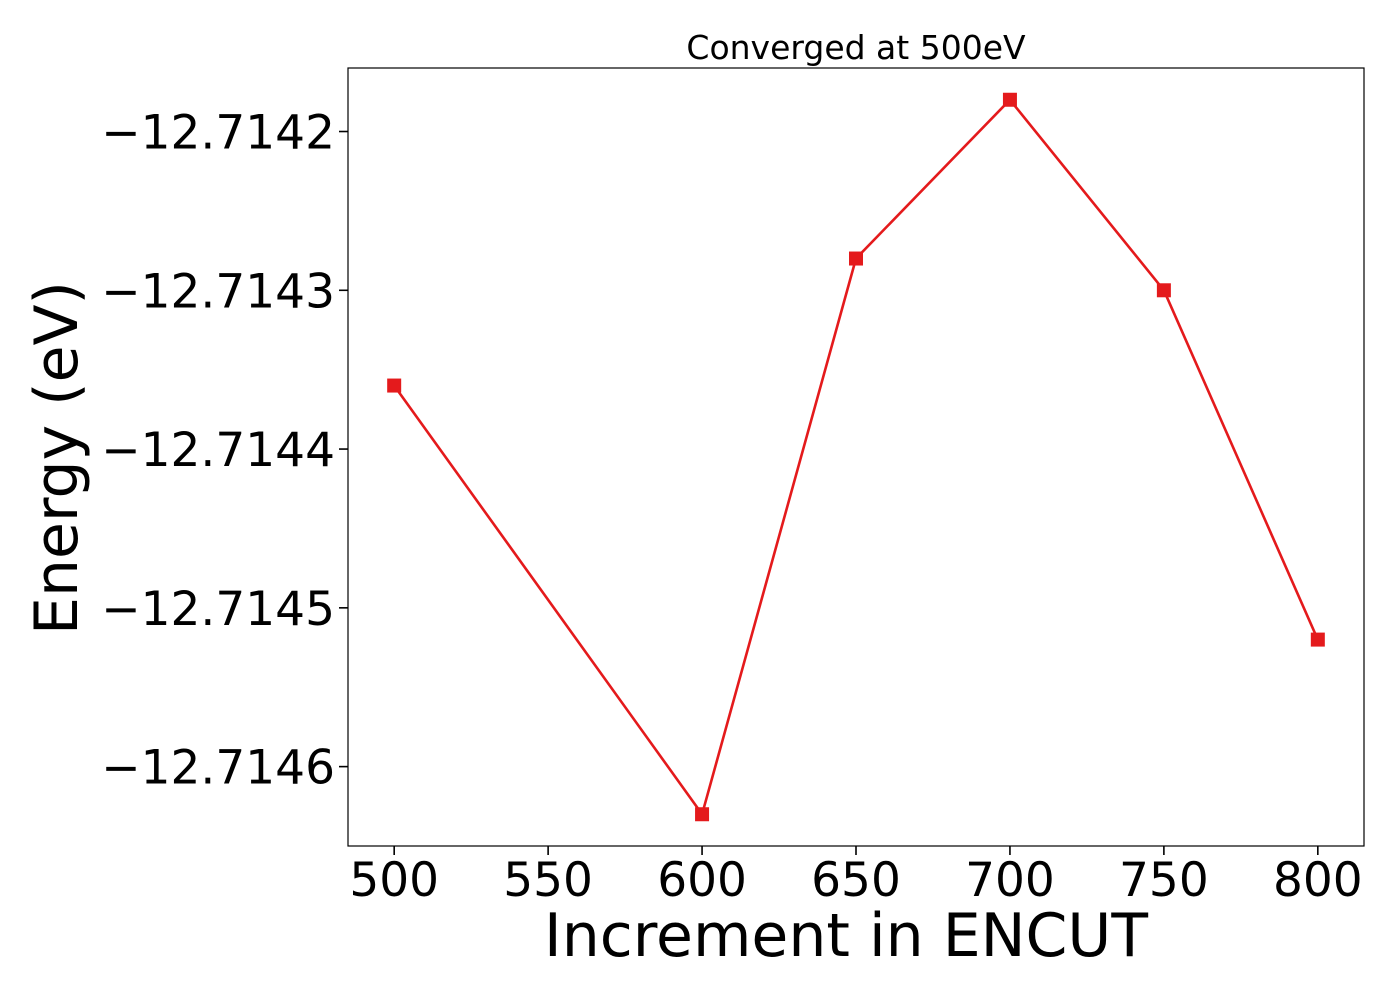 This screenshot has height=1000, width=1400. I want to click on x-axis: 500 550 600 650 700 750 800, so click(856, 877).